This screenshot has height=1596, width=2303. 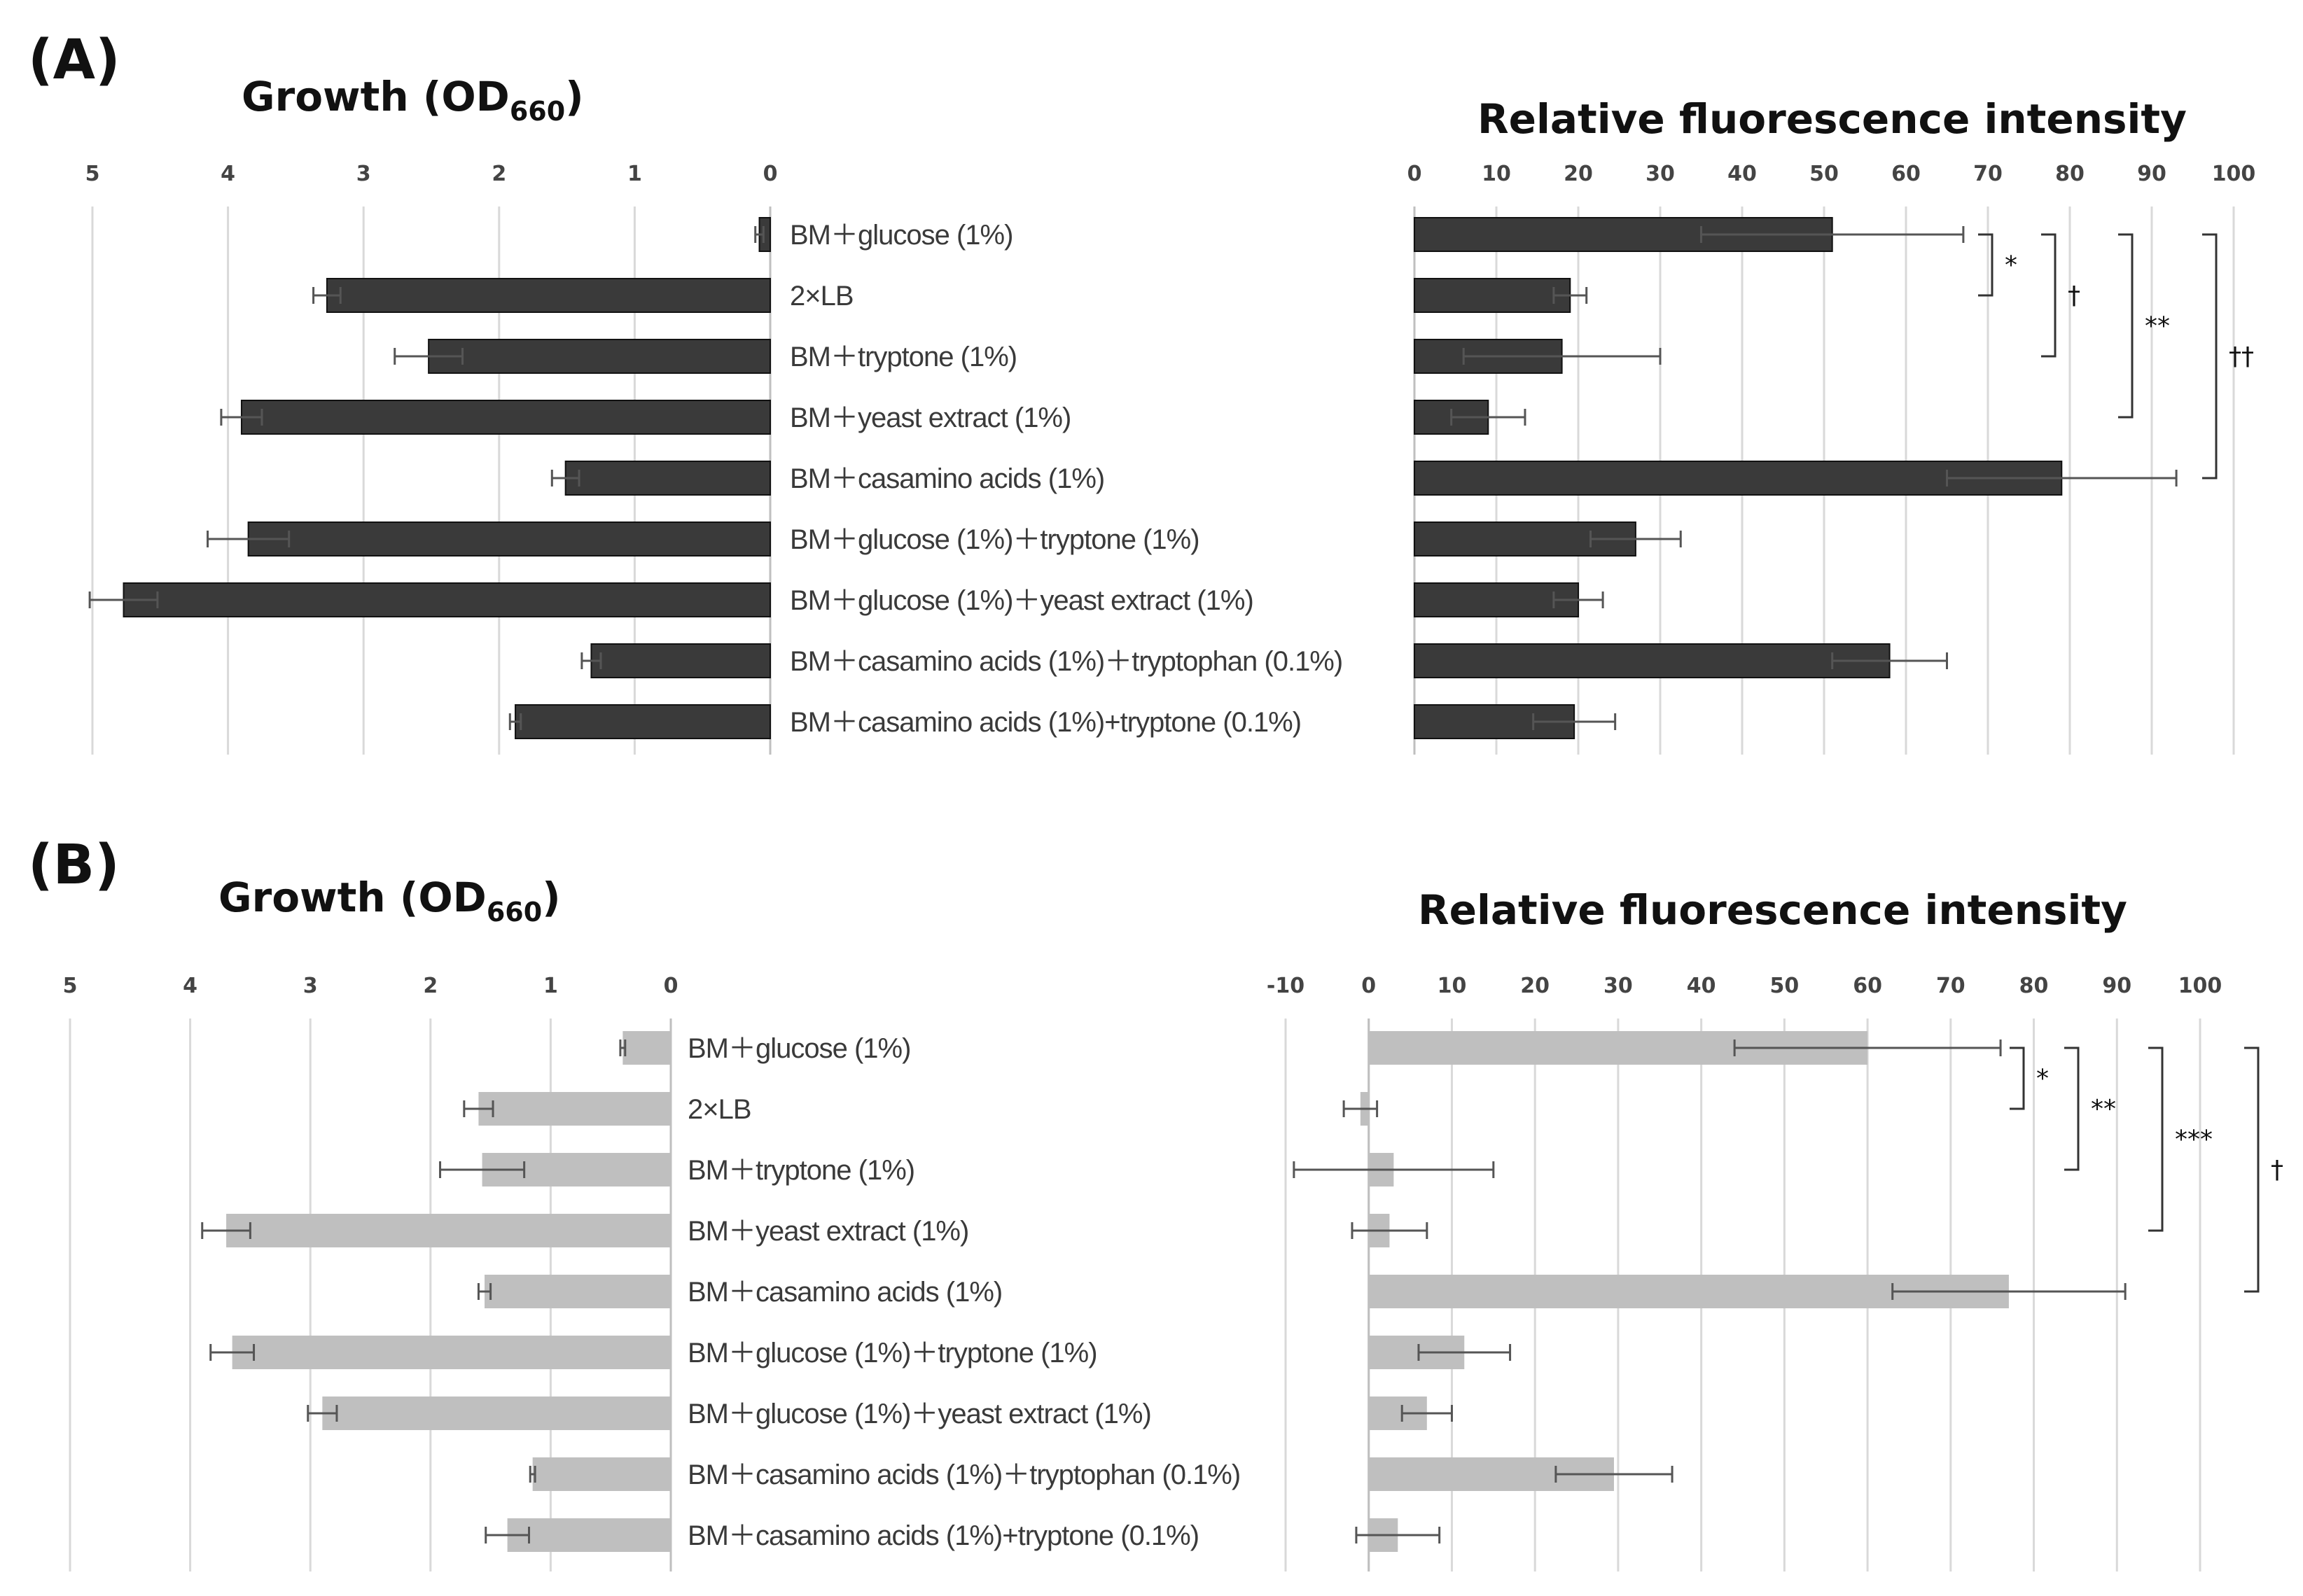 I want to click on category-label: BM＋glucose (1%)＋yeast extract (1%), so click(x=1021, y=600).